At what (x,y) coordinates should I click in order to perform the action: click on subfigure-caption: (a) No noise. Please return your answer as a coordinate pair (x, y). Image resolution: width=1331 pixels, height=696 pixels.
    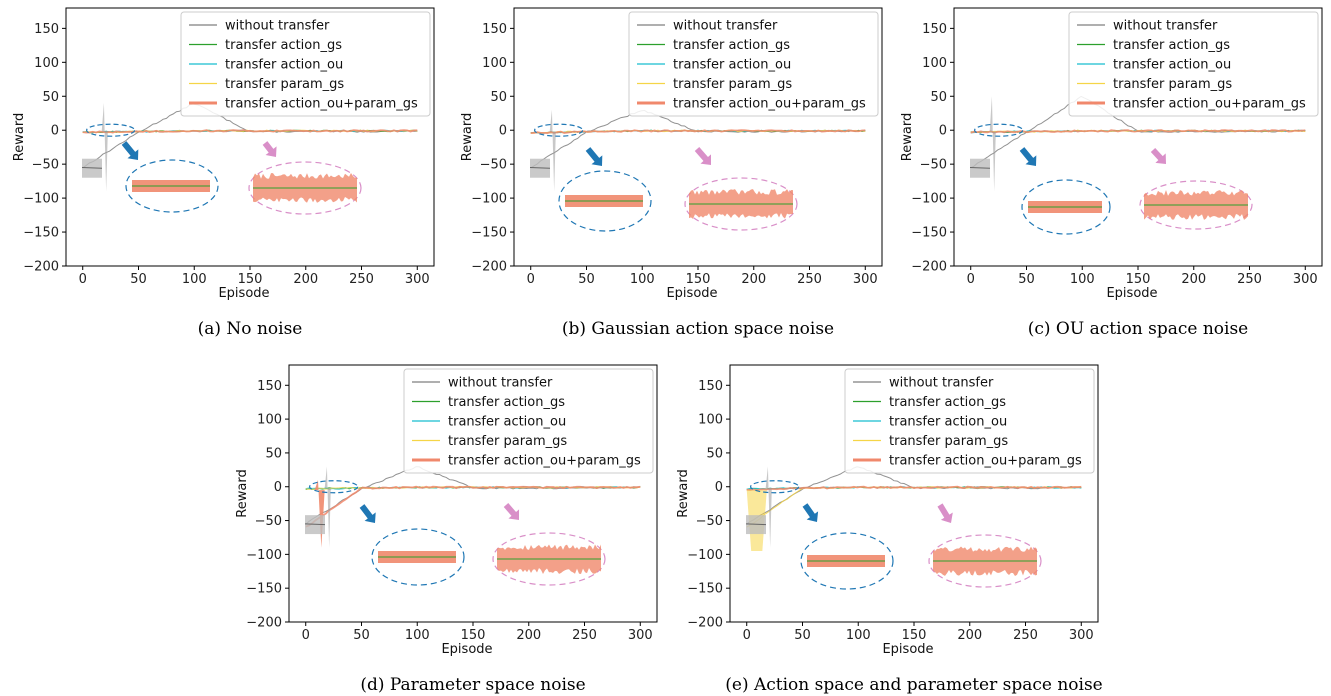
    Looking at the image, I should click on (250, 329).